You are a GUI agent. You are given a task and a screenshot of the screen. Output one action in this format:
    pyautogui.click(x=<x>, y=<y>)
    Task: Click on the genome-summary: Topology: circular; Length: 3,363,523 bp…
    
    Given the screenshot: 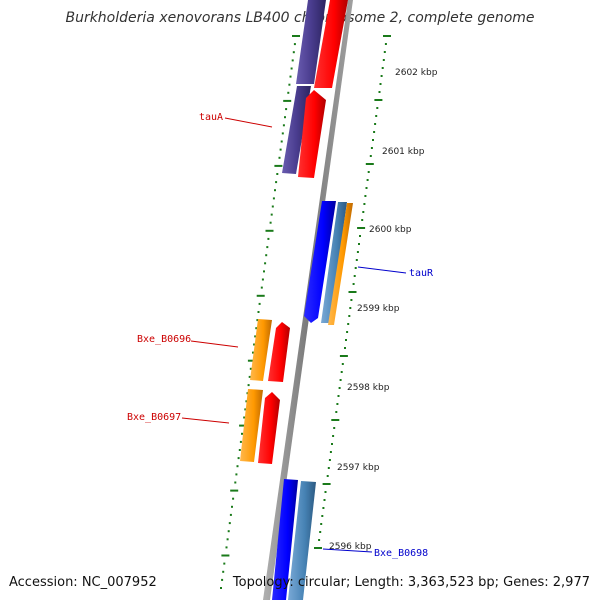 What is the action you would take?
    pyautogui.click(x=411, y=582)
    